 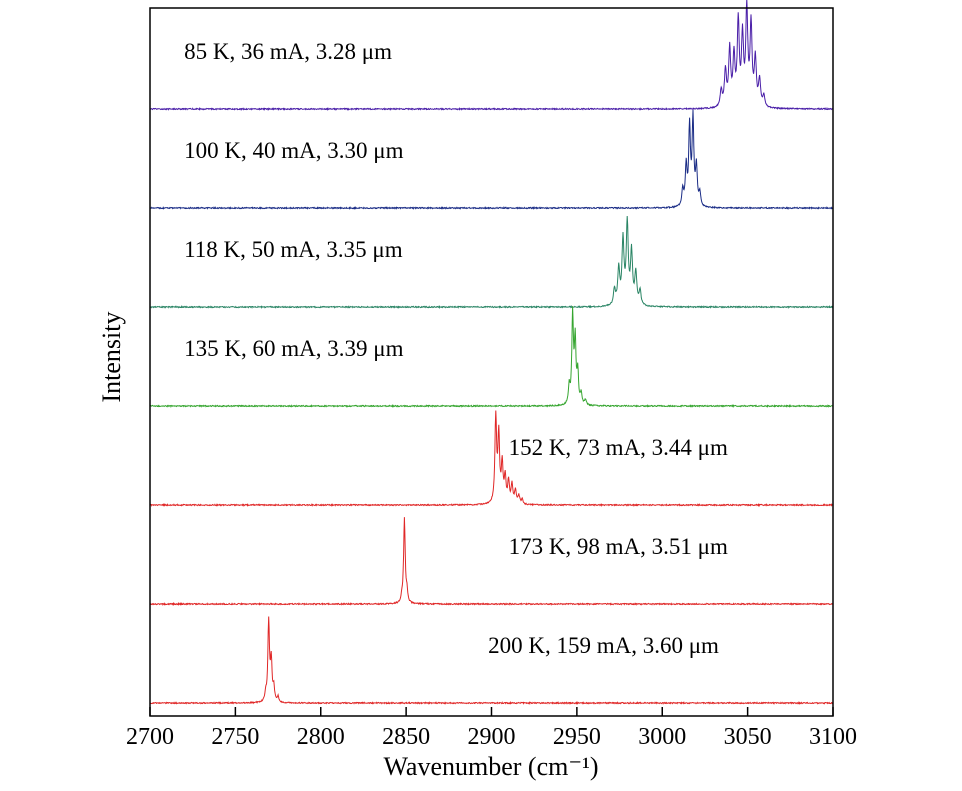 I want to click on series-label: 152 K, 73 mA, 3.44 μm, so click(x=618, y=447).